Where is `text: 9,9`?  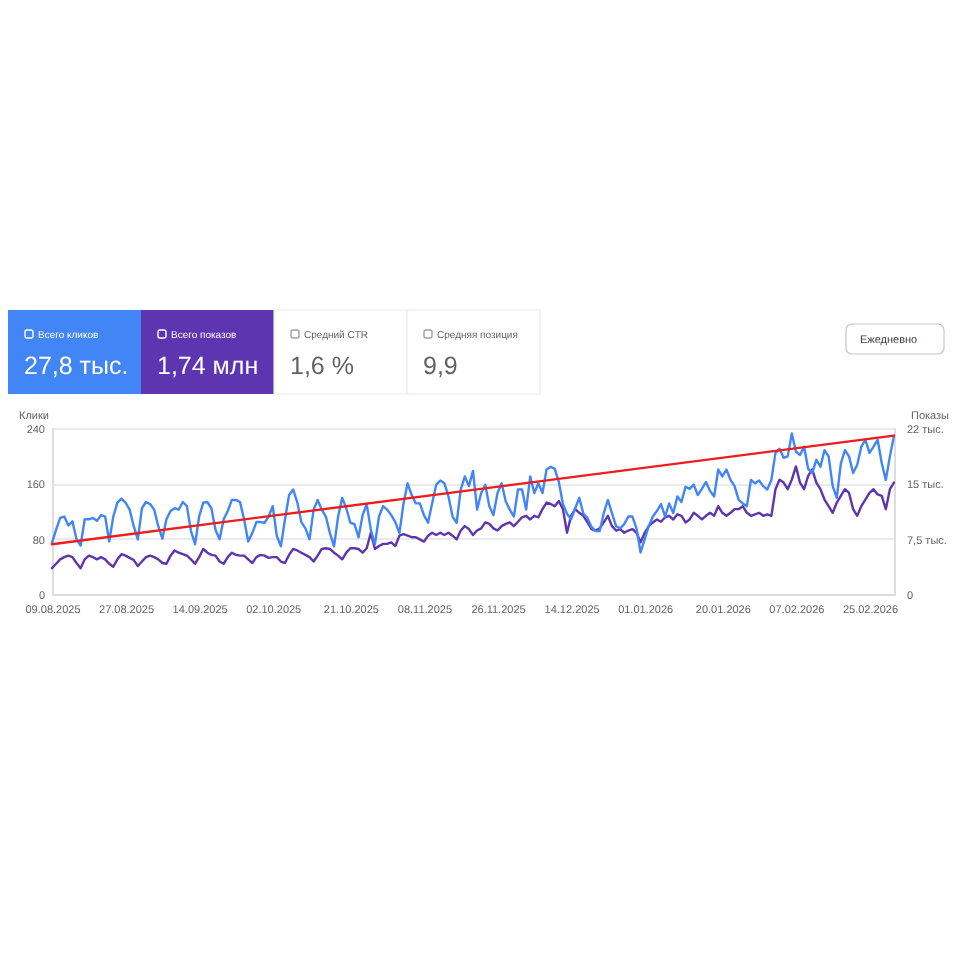 text: 9,9 is located at coordinates (440, 366).